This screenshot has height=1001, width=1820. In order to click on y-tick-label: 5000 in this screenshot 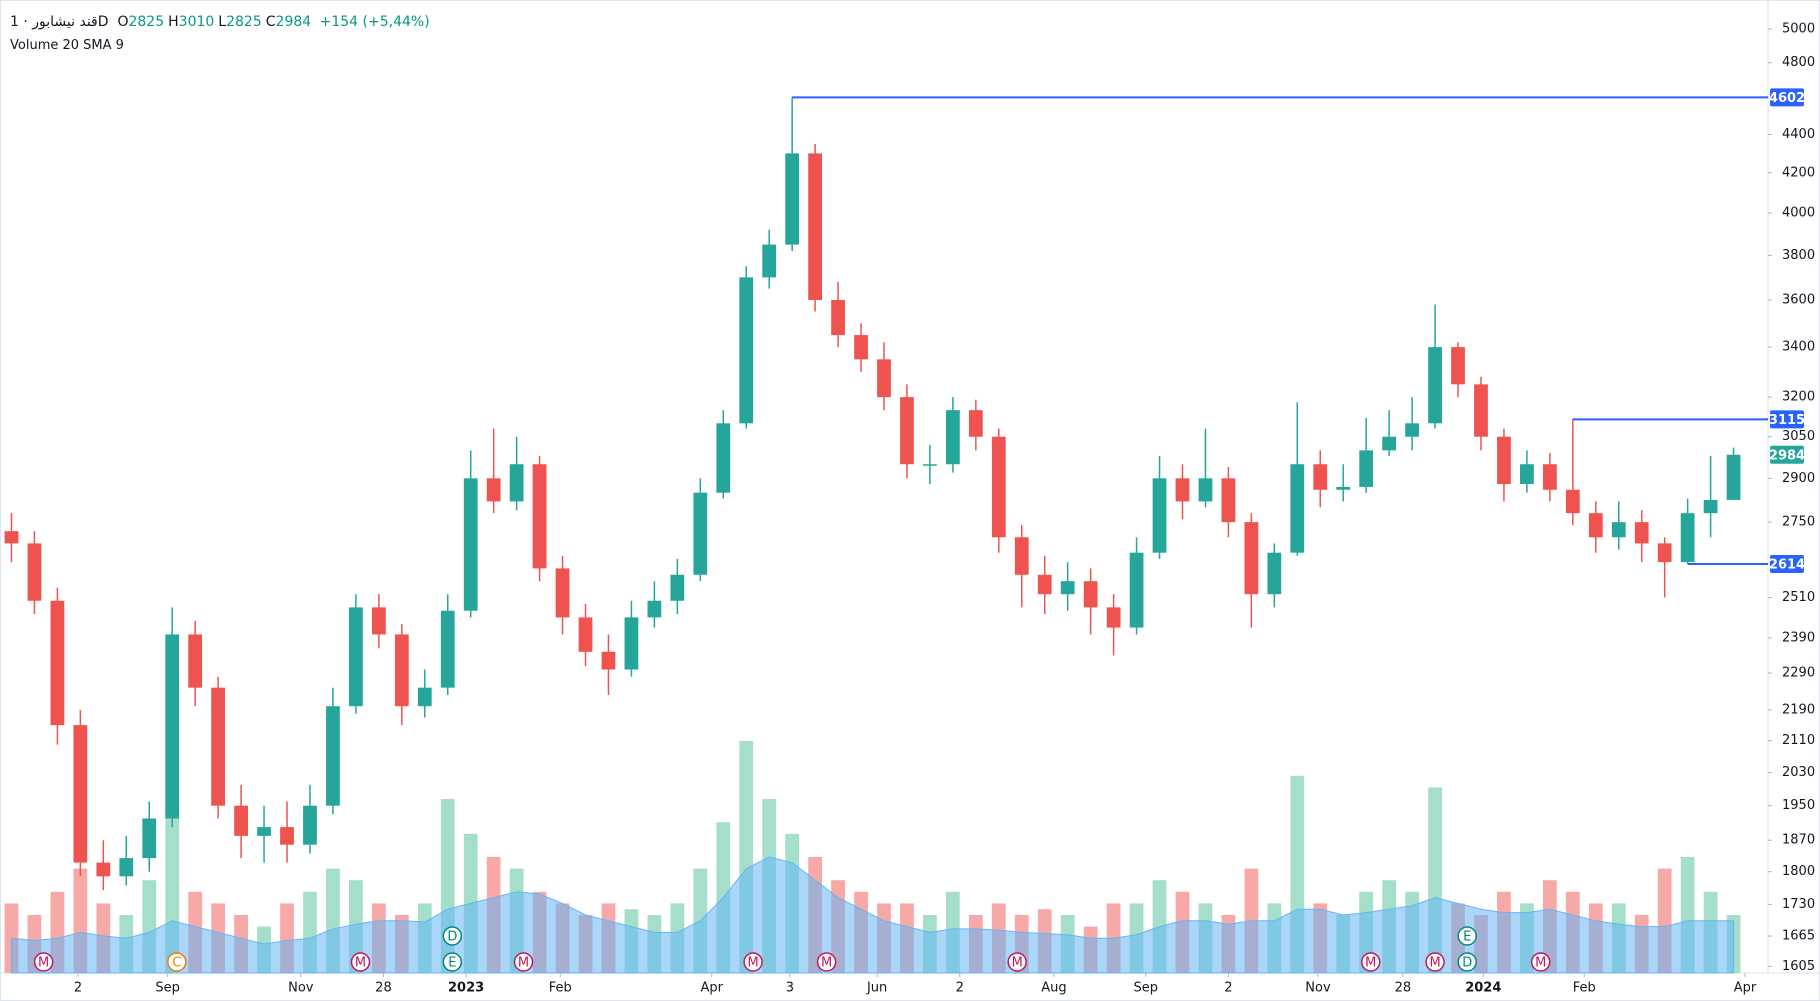, I will do `click(1798, 29)`.